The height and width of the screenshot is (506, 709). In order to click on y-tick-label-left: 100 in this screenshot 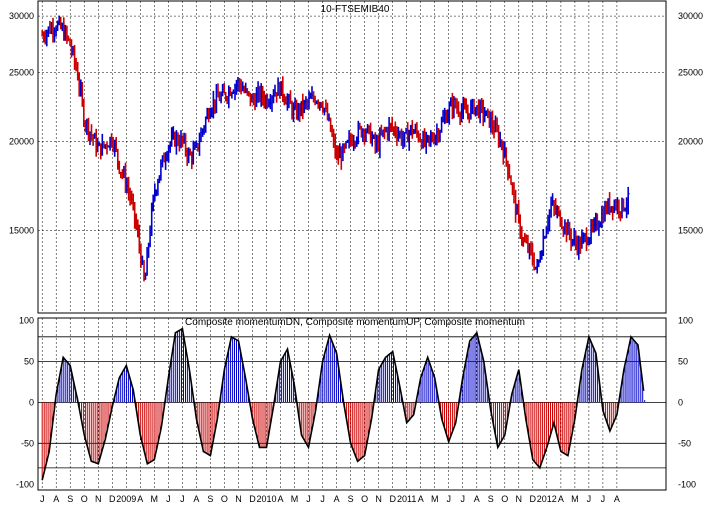, I will do `click(26, 321)`.